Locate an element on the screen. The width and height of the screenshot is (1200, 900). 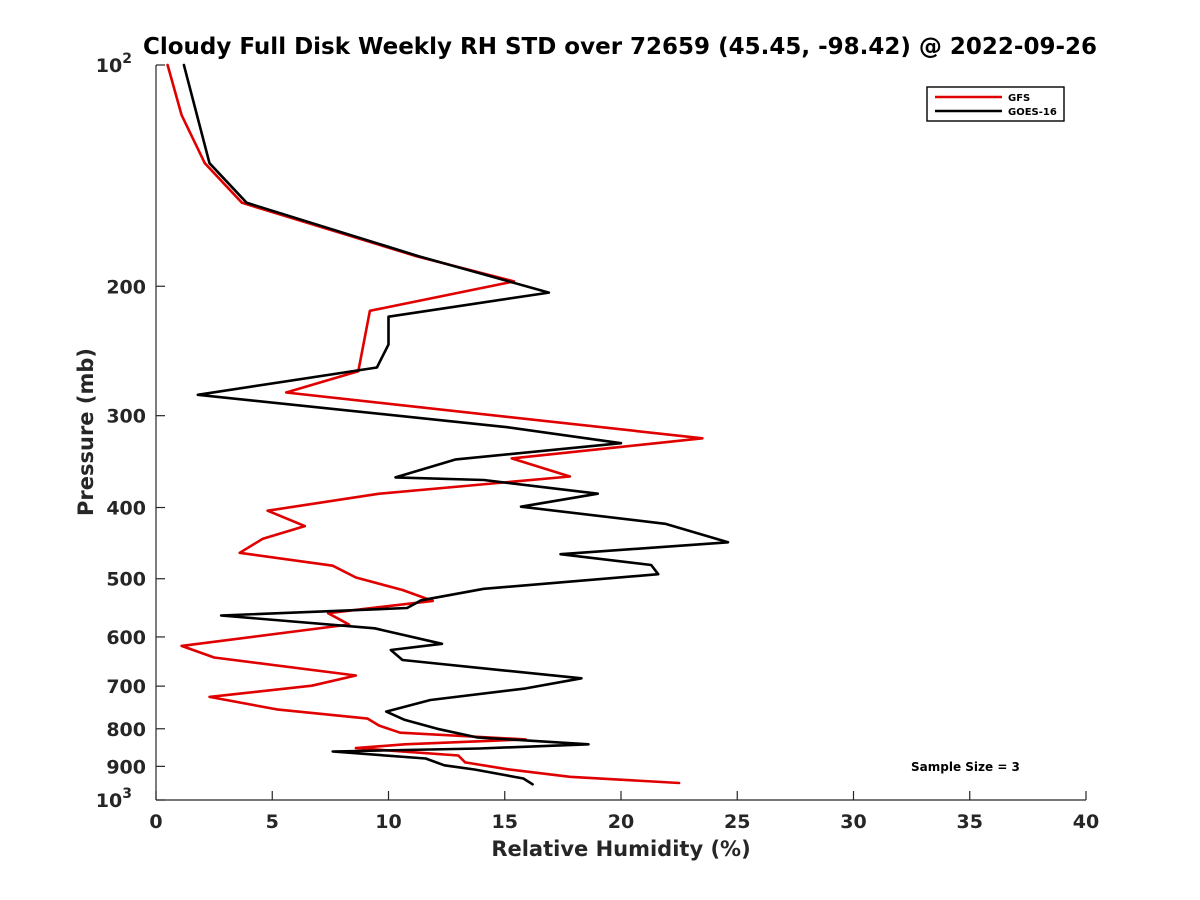
legend: GFS GOES-16 is located at coordinates (995, 104).